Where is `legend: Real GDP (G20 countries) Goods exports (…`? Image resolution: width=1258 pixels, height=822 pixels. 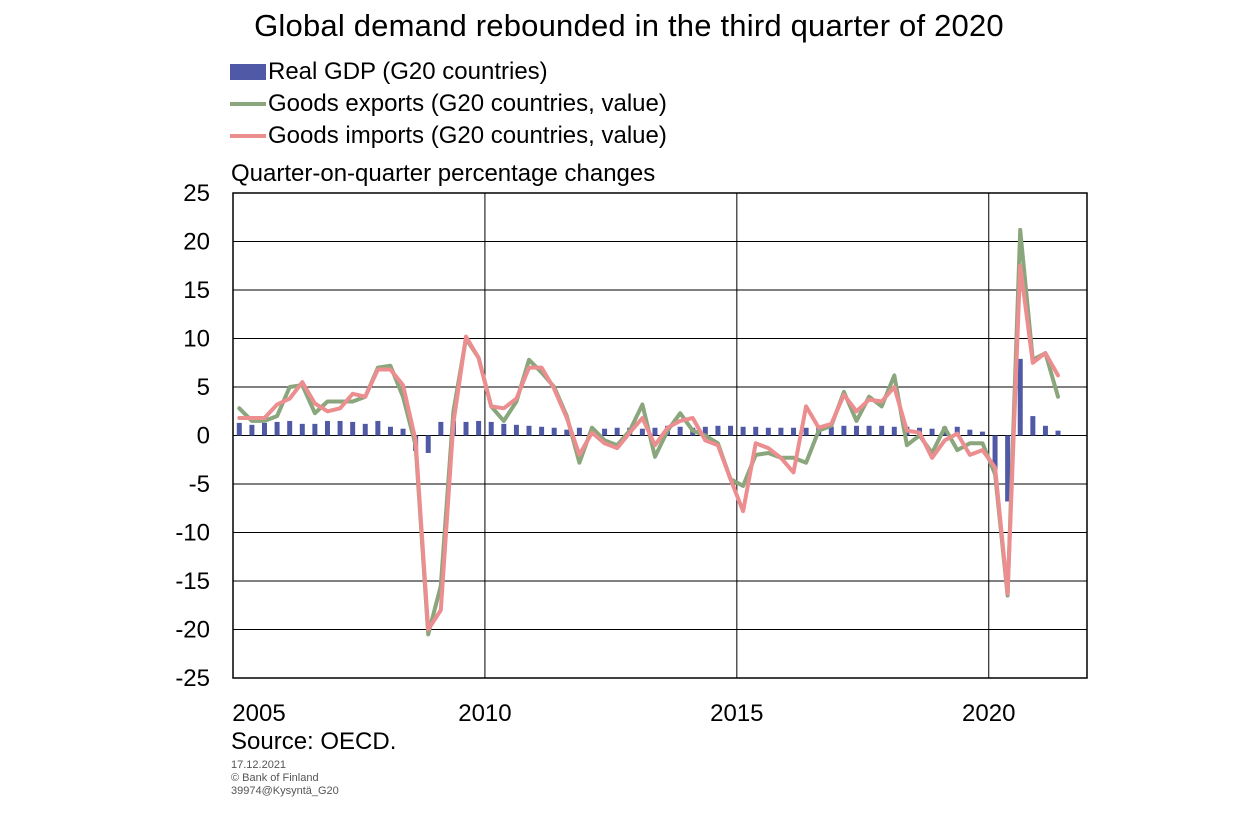
legend: Real GDP (G20 countries) Goods exports (… is located at coordinates (448, 104).